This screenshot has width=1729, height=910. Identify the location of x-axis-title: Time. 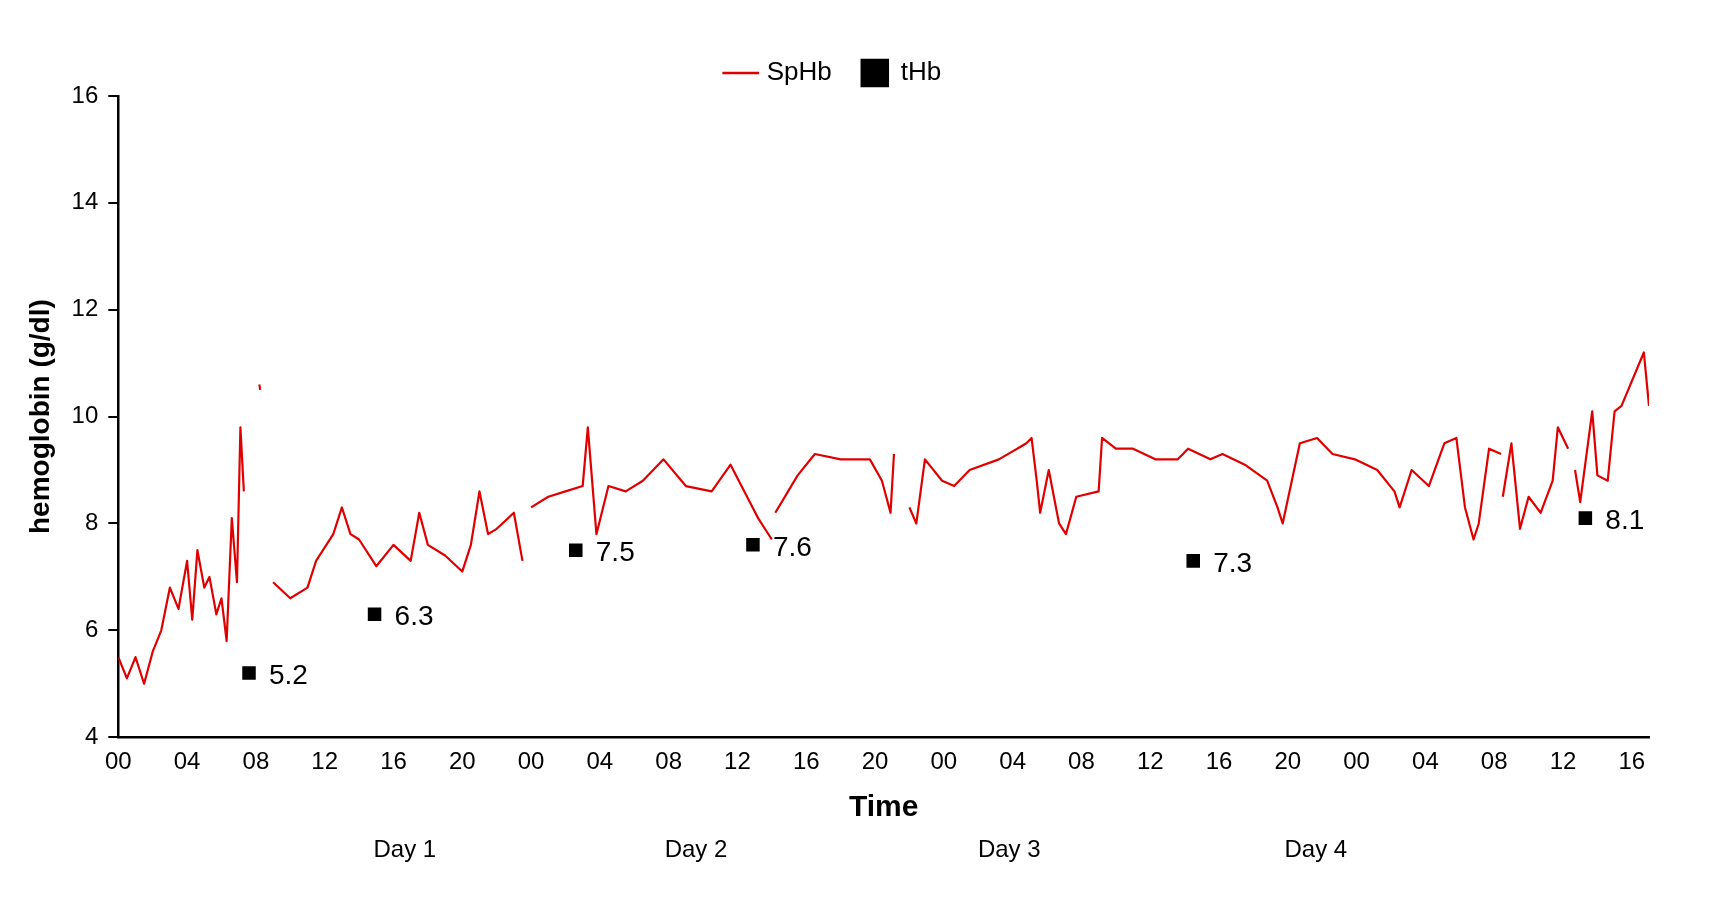
(883, 806).